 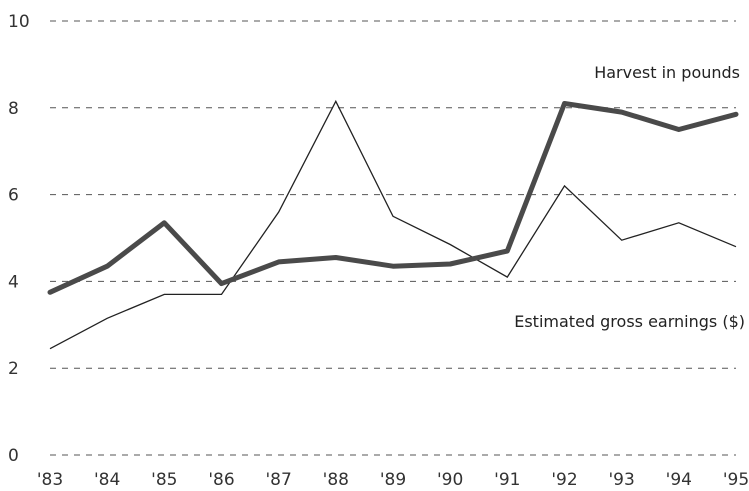 I want to click on x-tick-label: '86, so click(x=221, y=480).